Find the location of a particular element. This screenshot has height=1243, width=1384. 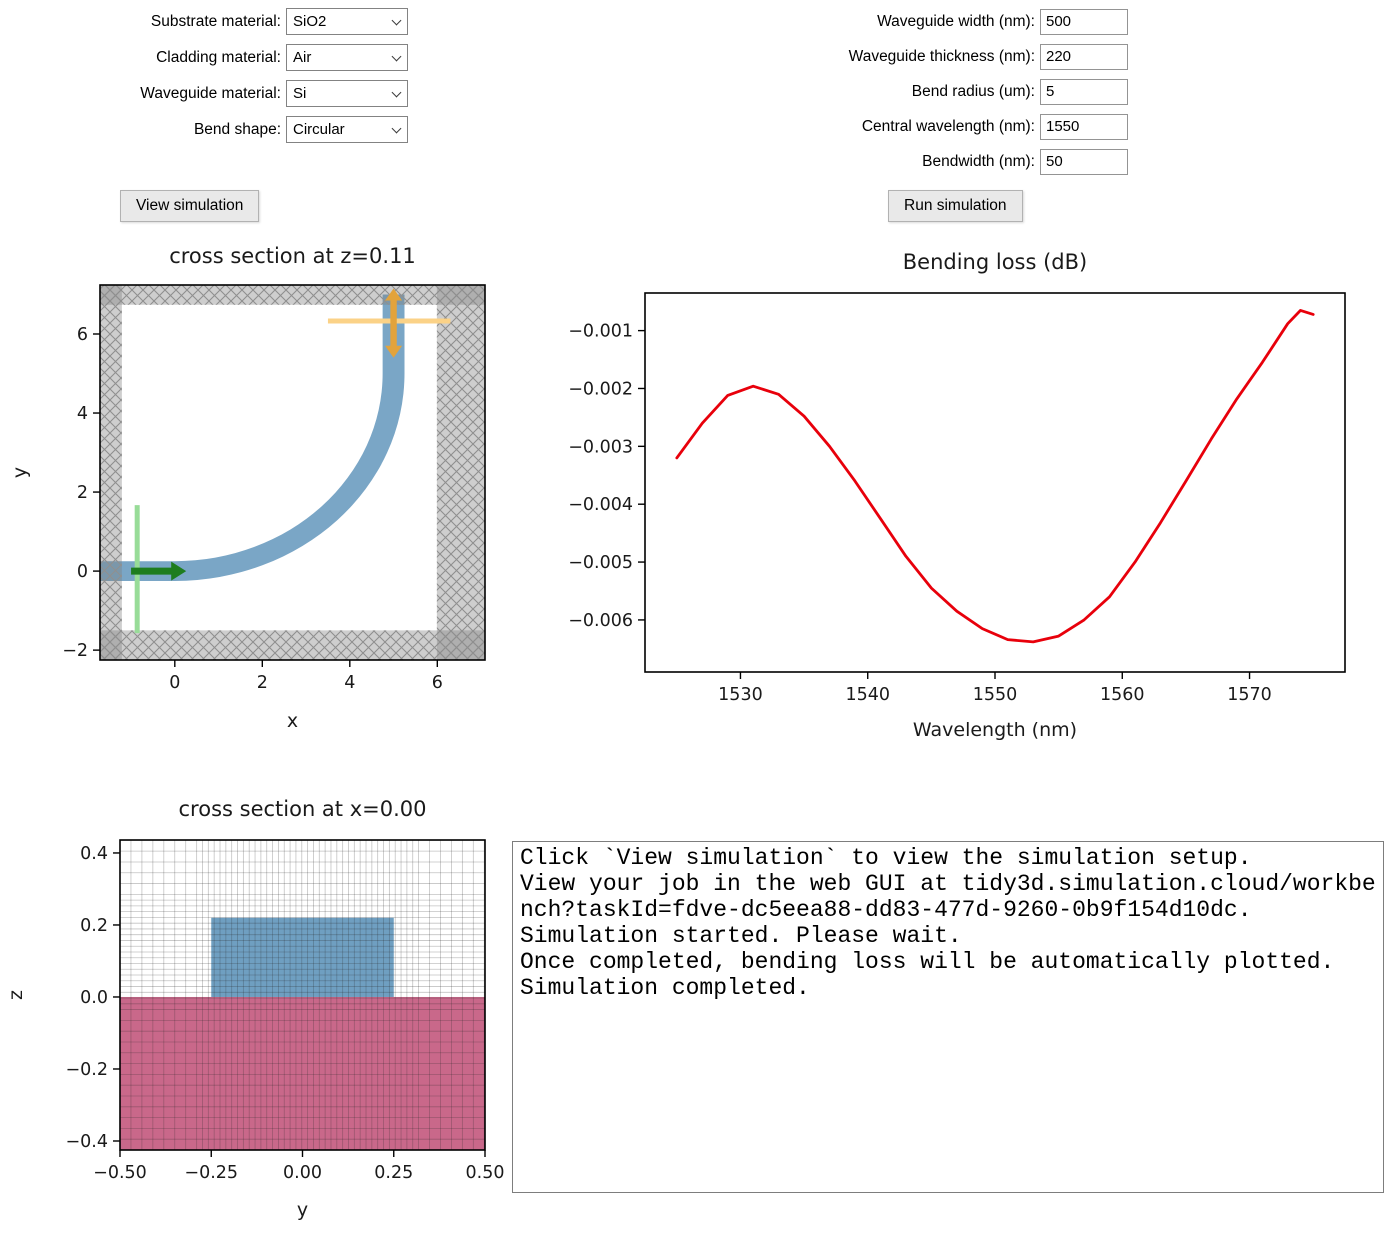

substrate-material-select: SiO2 is located at coordinates (347, 21).